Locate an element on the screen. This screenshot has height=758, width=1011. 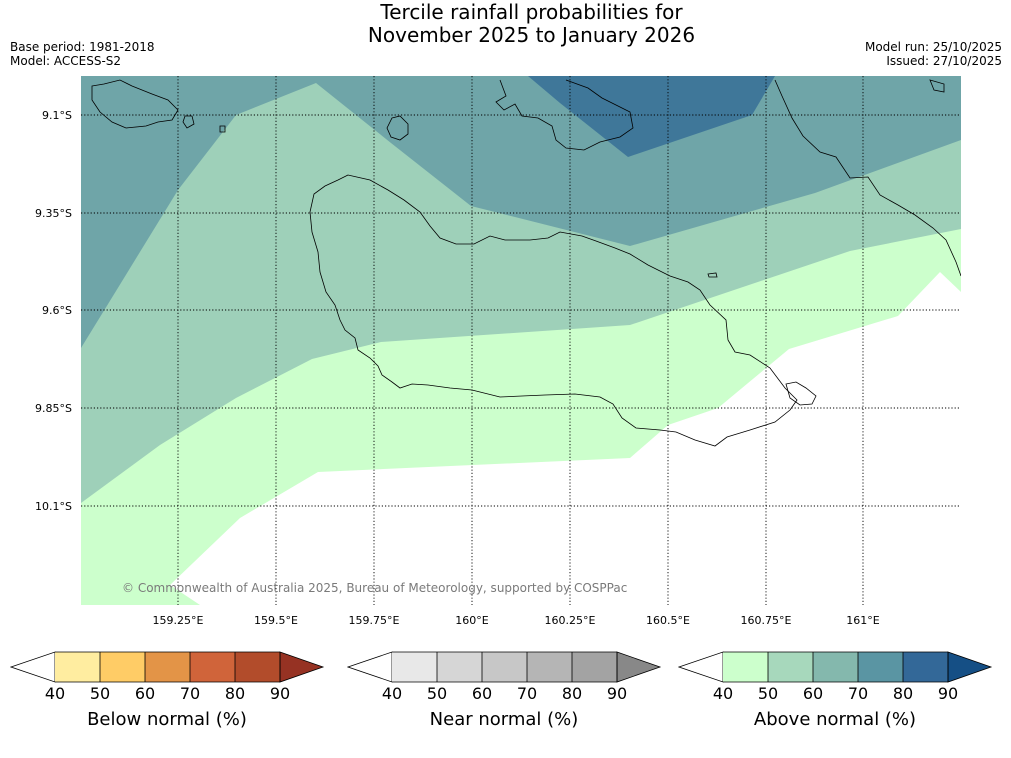
colorbar-below-tick-70: 70 is located at coordinates (190, 693).